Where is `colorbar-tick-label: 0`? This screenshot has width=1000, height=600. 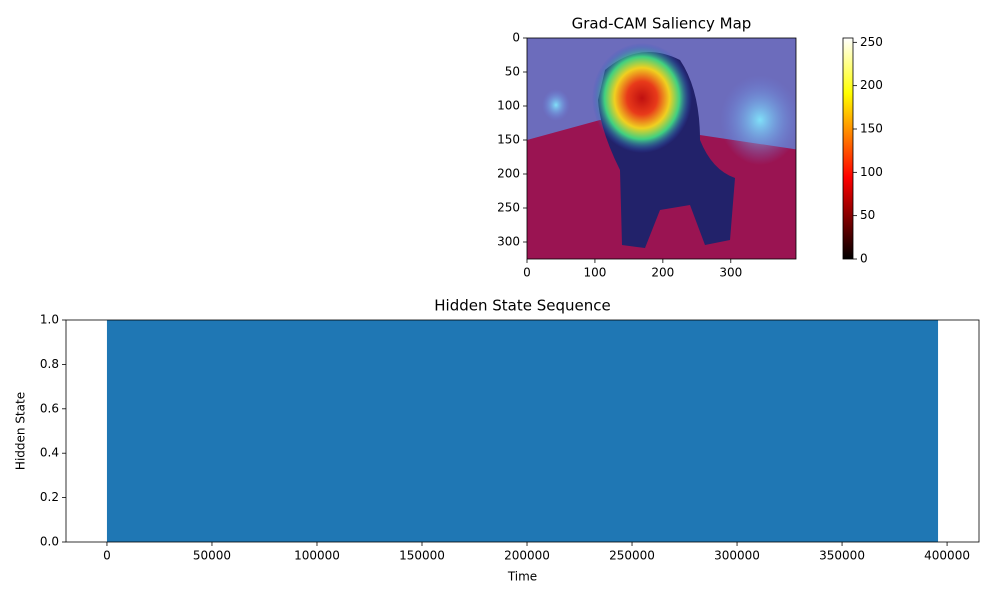
colorbar-tick-label: 0 is located at coordinates (864, 259).